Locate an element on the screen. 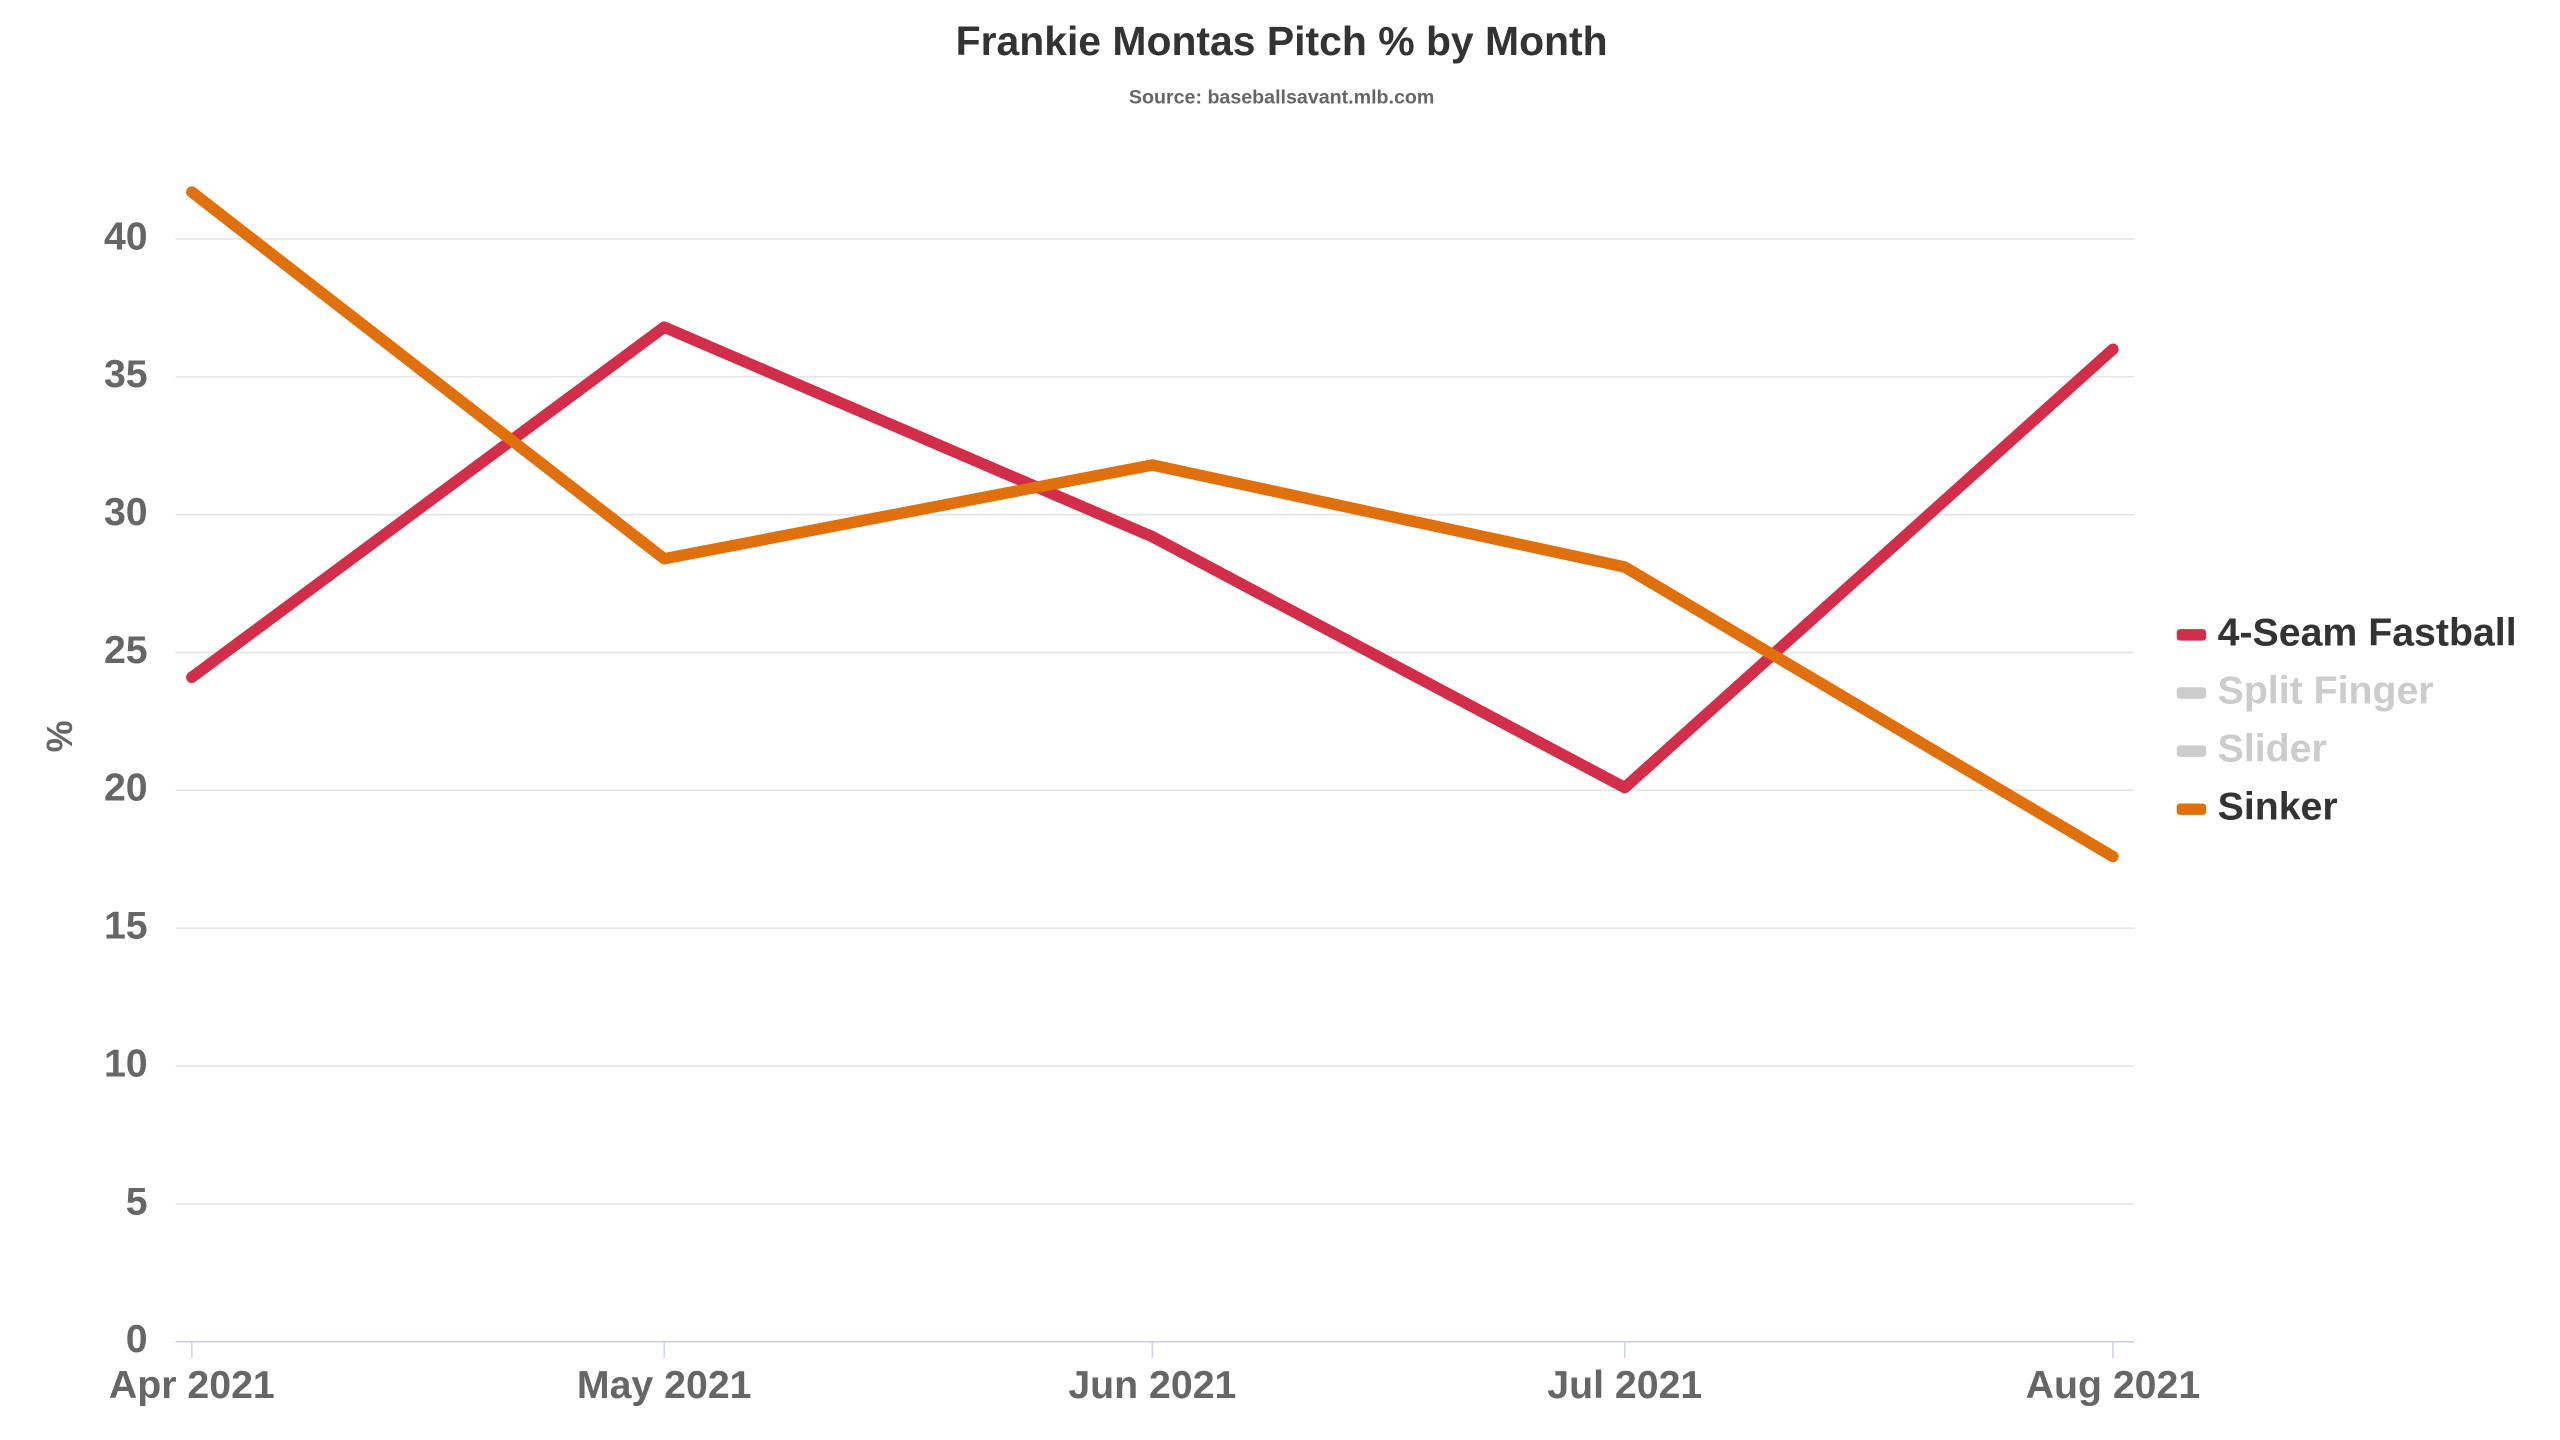  y-tick-label: 10 is located at coordinates (126, 1063).